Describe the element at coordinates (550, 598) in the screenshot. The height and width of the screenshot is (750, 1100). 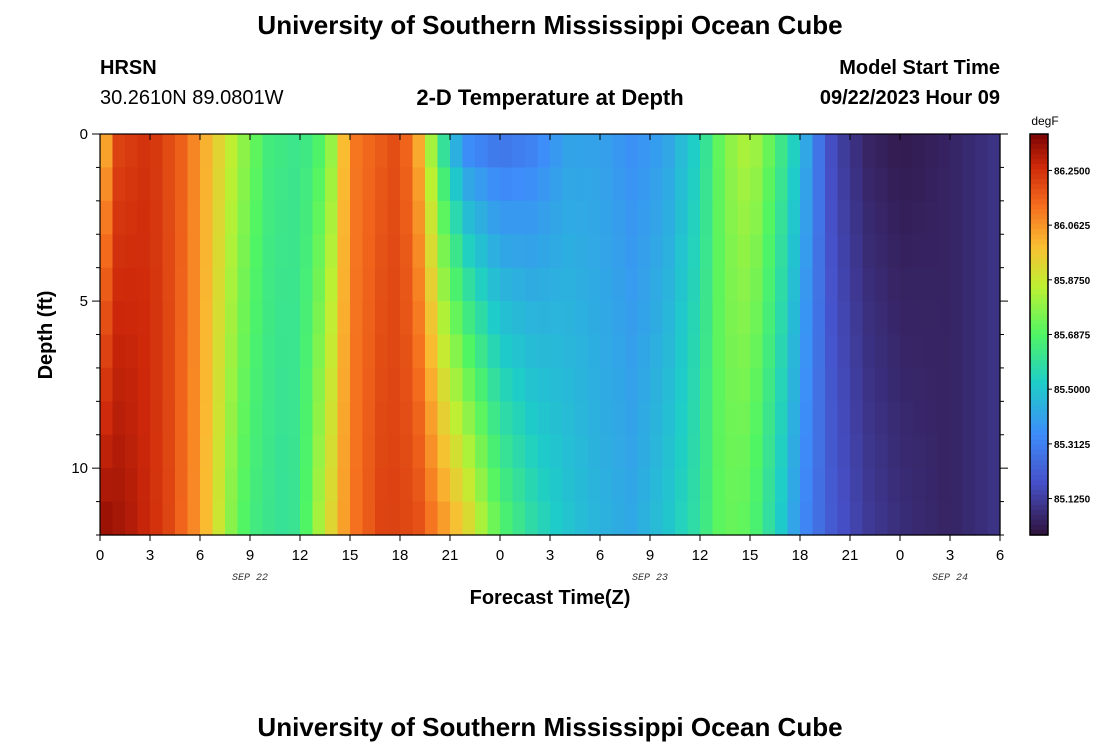
I see `x-axis-label: Forecast Time(Z)` at that location.